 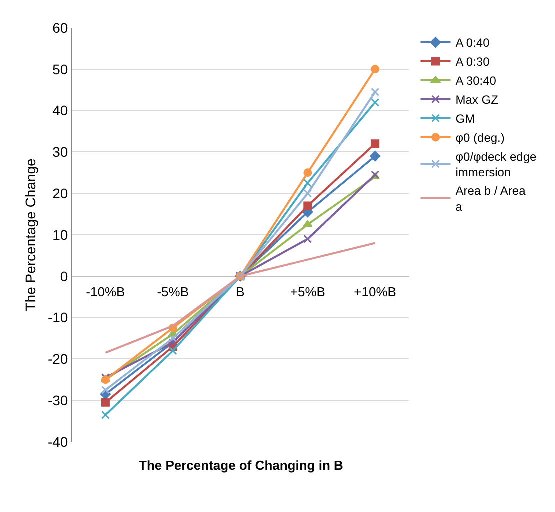 I want to click on x-tick-label: +5%B, so click(x=308, y=292).